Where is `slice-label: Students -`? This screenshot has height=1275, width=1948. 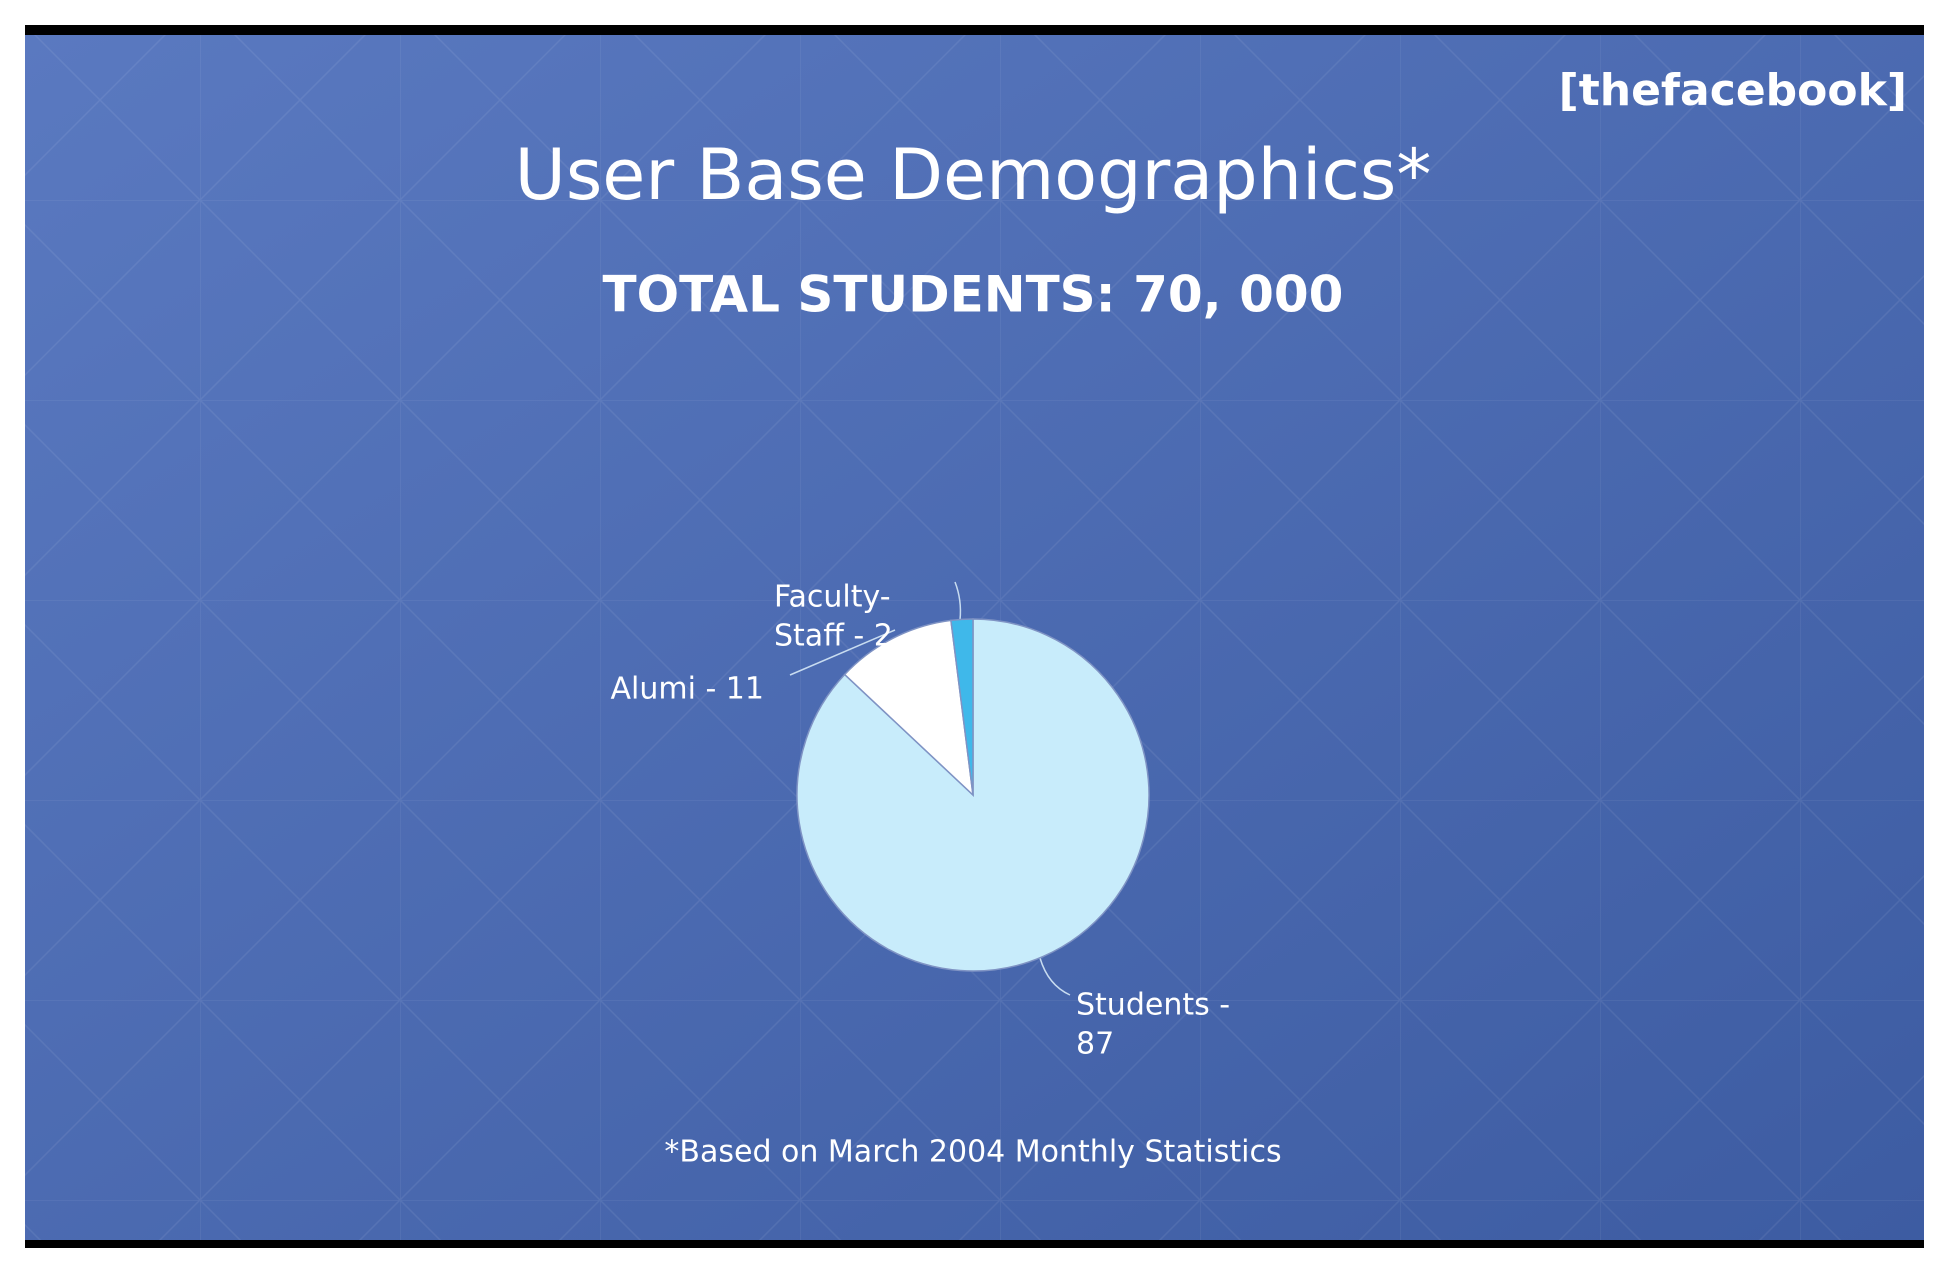 slice-label: Students - is located at coordinates (1153, 1005).